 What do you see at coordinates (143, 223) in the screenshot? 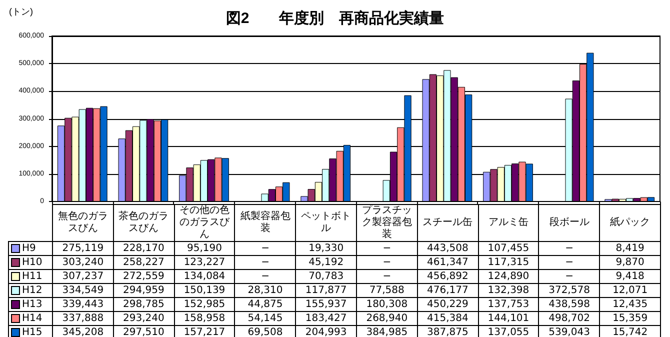
I see `x-tick-label: 茶色のガラスびん` at bounding box center [143, 223].